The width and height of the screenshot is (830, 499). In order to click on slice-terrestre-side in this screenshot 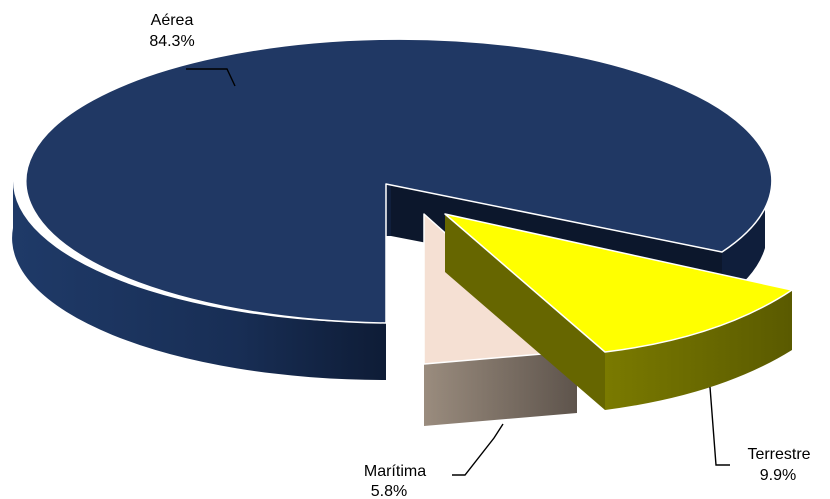, I will do `click(698, 350)`.